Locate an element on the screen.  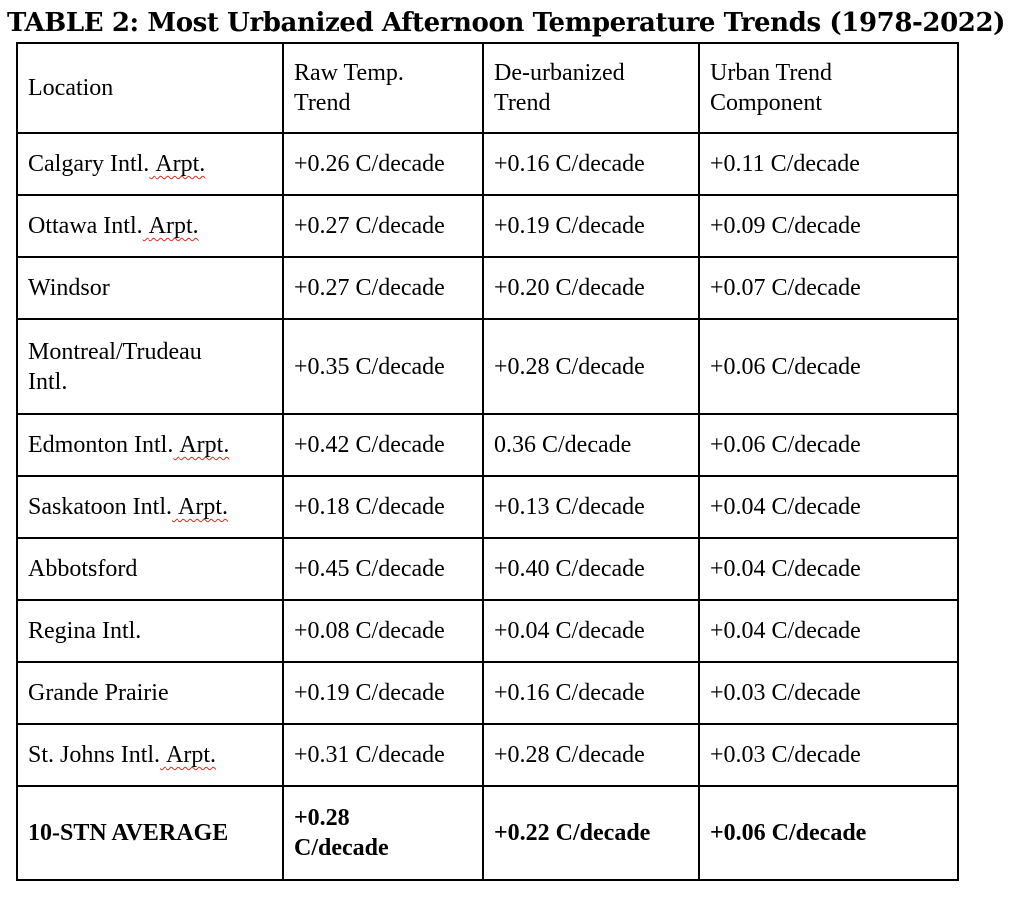
location-cell: Abbotsford is located at coordinates (150, 569).